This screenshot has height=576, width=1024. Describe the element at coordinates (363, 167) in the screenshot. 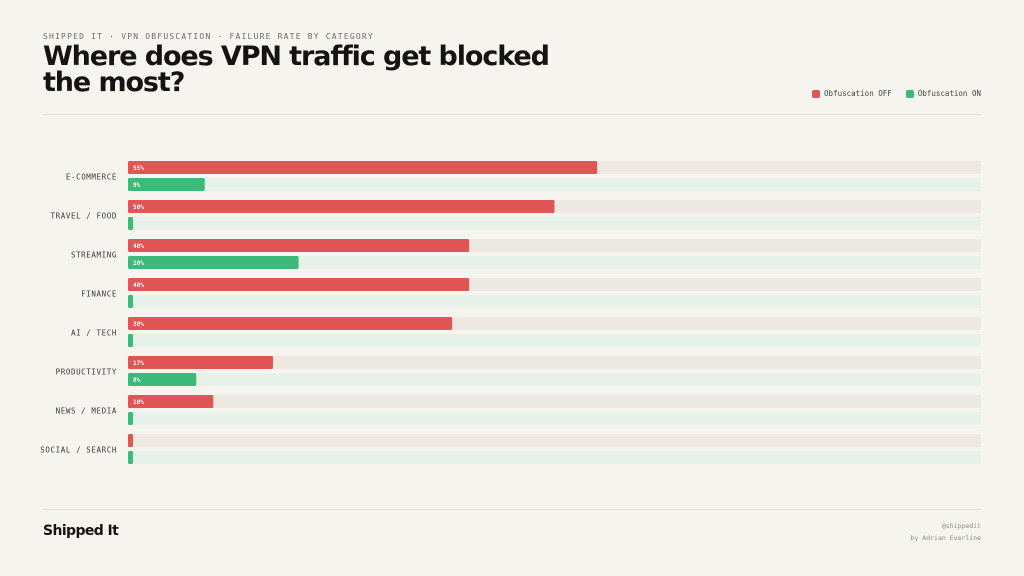

I see `bar-off-e-commerce` at that location.